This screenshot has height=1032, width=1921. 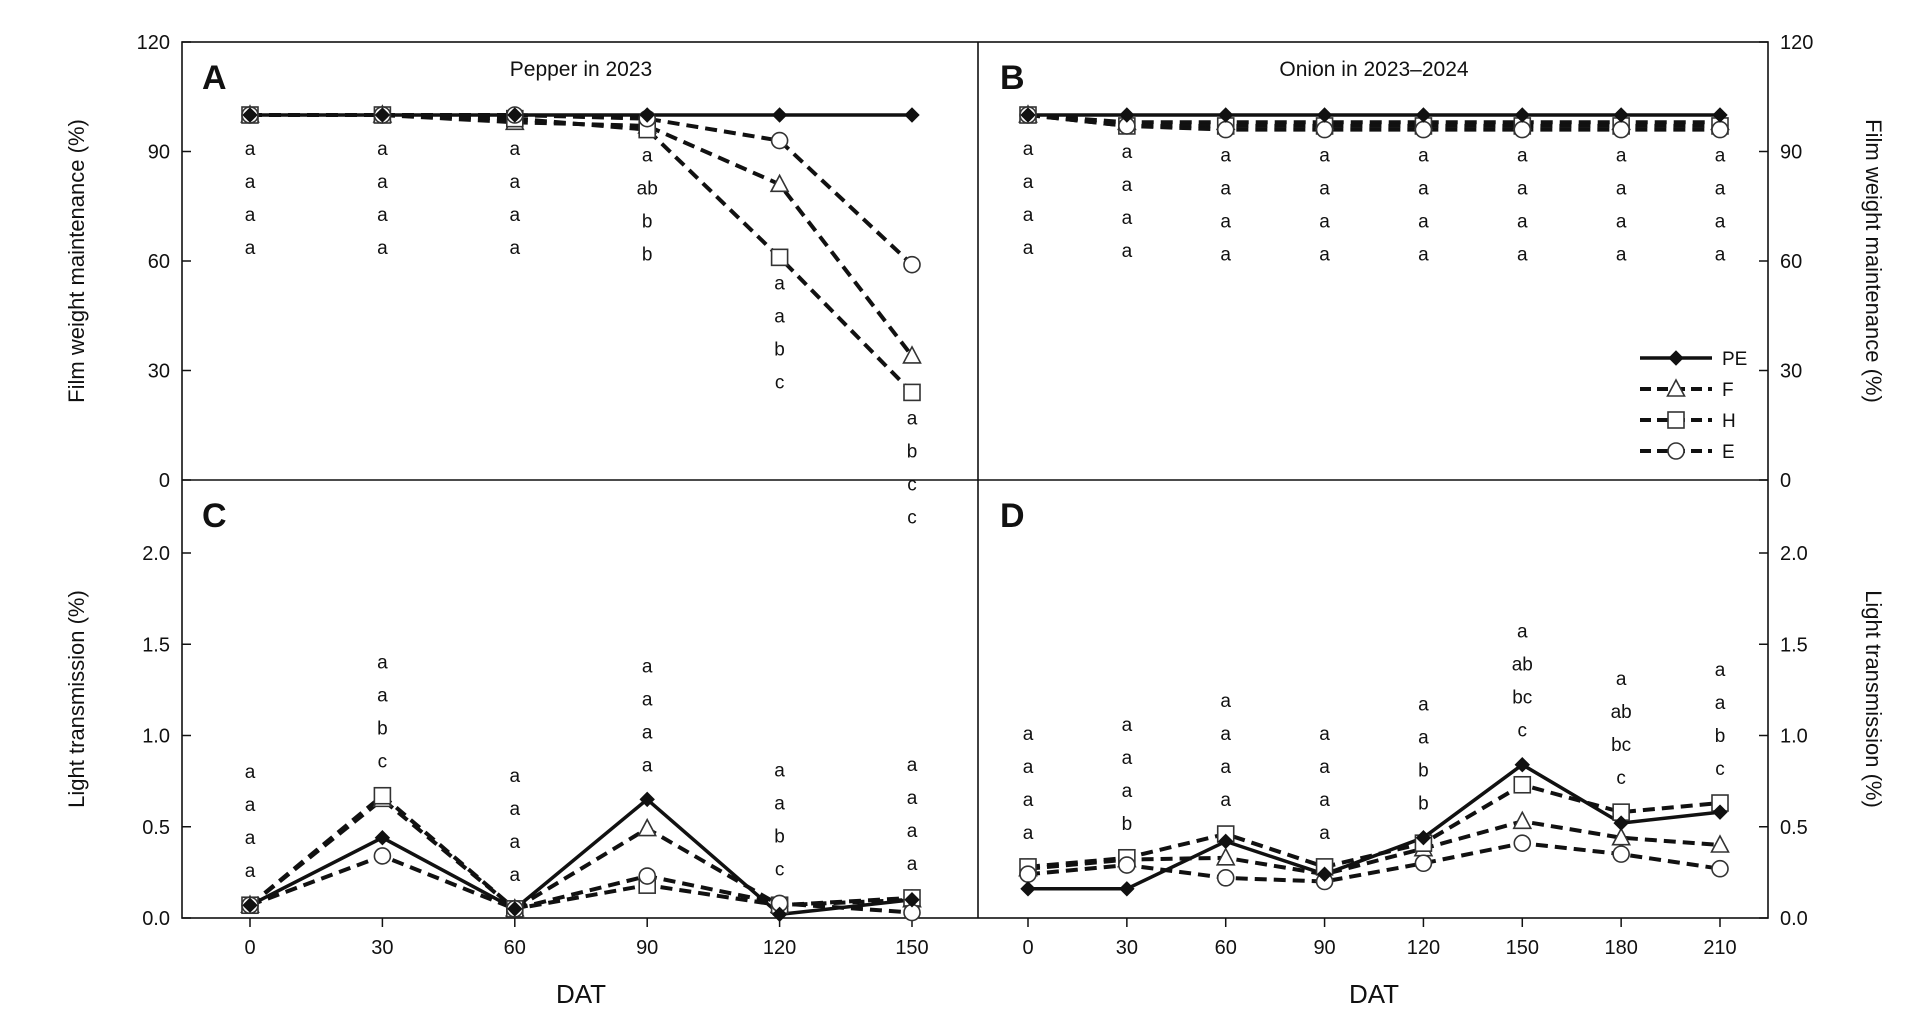 I want to click on panel-letter-d: D, so click(x=1012, y=516).